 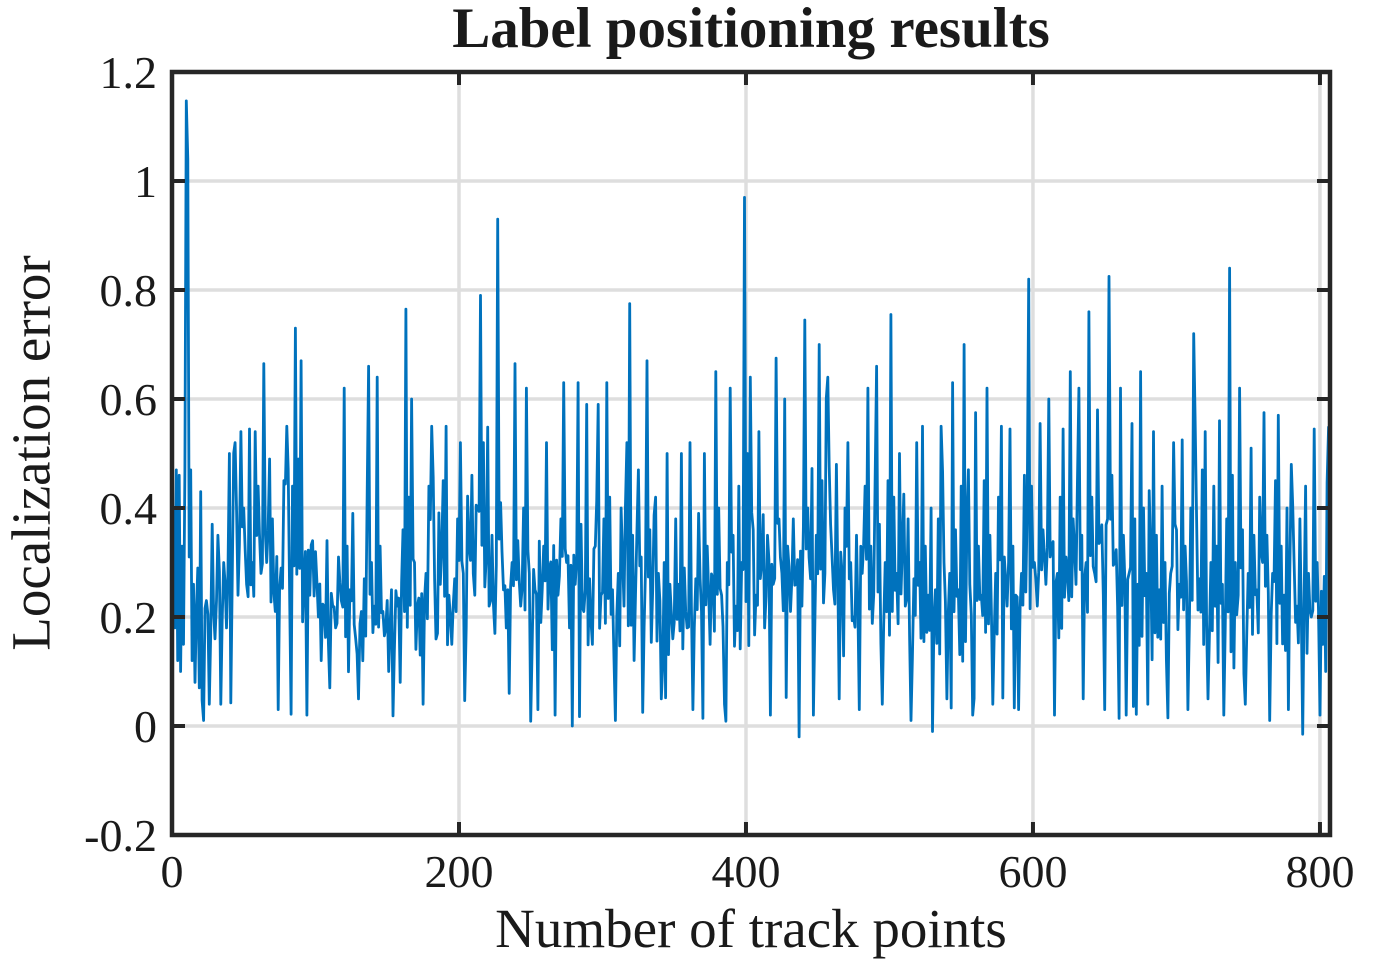 What do you see at coordinates (129, 617) in the screenshot?
I see `y-tick-label: 0.2` at bounding box center [129, 617].